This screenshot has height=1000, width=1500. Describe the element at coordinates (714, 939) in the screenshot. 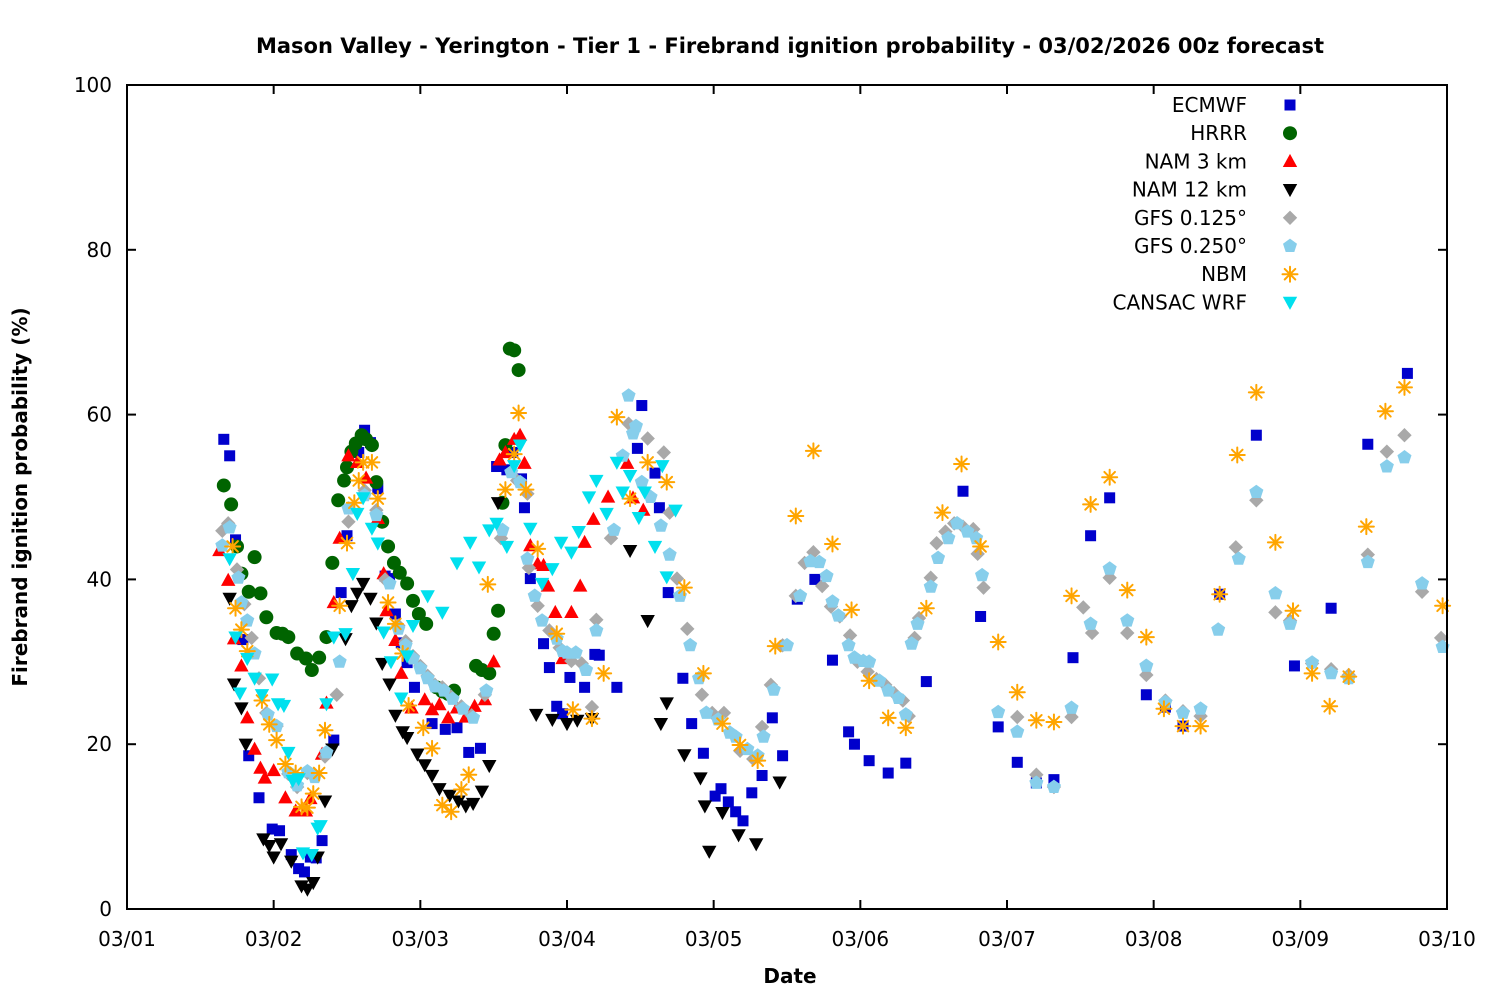

I see `x-tick-label: 03/05` at that location.